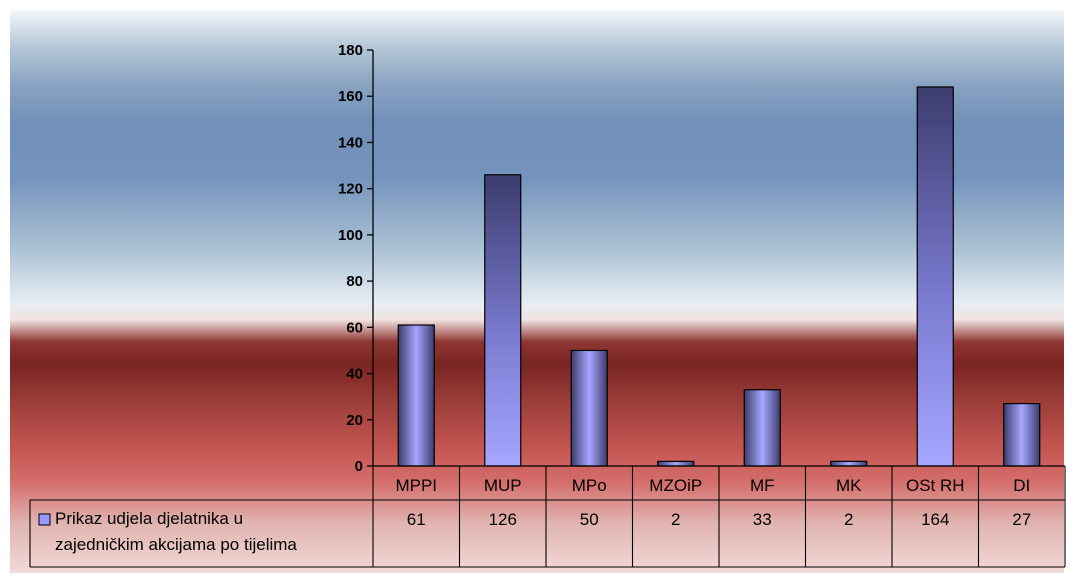 This screenshot has height=583, width=1075. I want to click on y-tick-label: 120, so click(350, 189).